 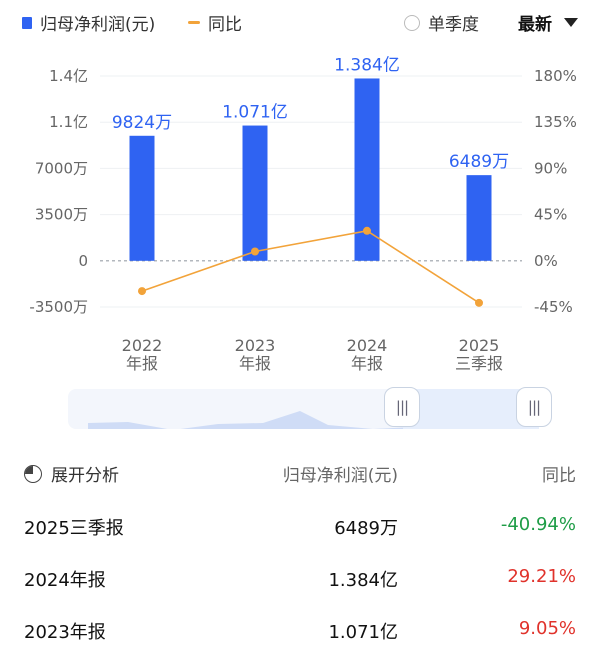 I want to click on row-yoy: 29.21%, so click(x=541, y=576).